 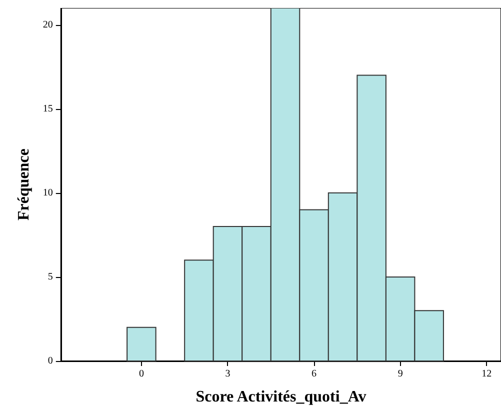 What do you see at coordinates (50, 361) in the screenshot?
I see `y-tick-label: 0` at bounding box center [50, 361].